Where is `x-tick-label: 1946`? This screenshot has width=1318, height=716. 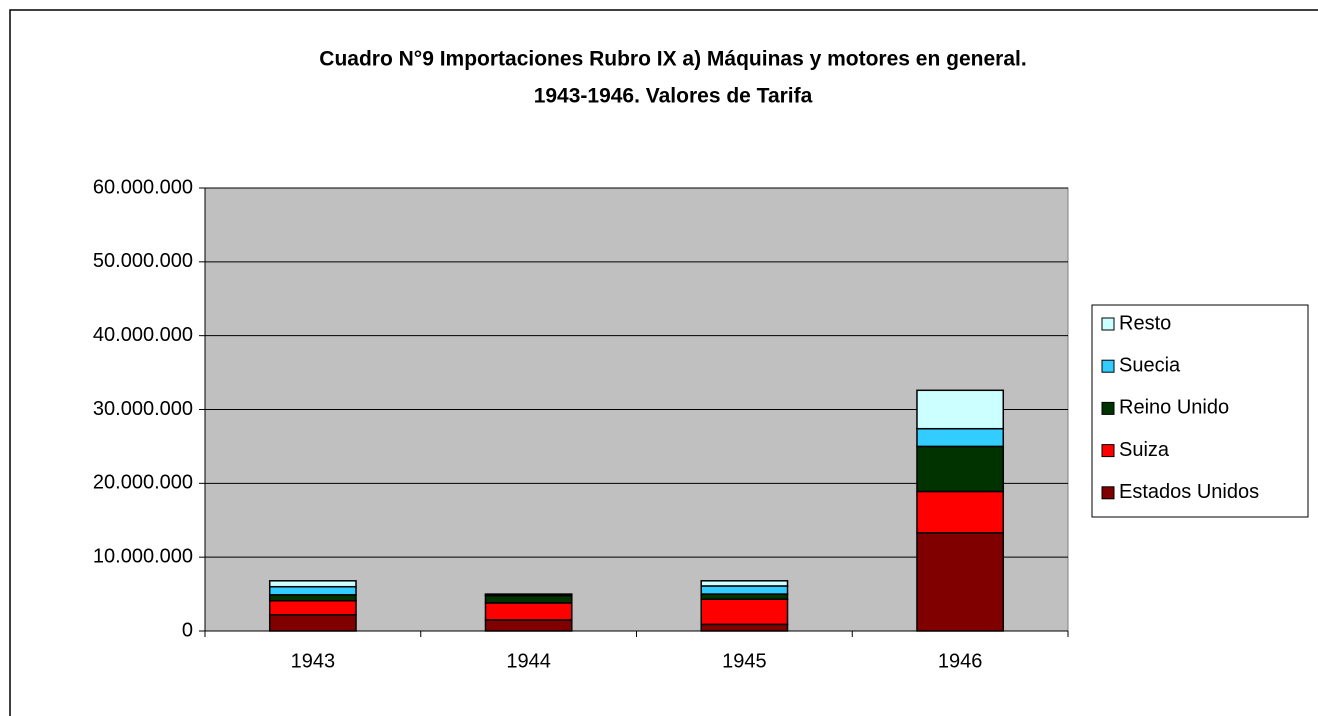 x-tick-label: 1946 is located at coordinates (960, 661).